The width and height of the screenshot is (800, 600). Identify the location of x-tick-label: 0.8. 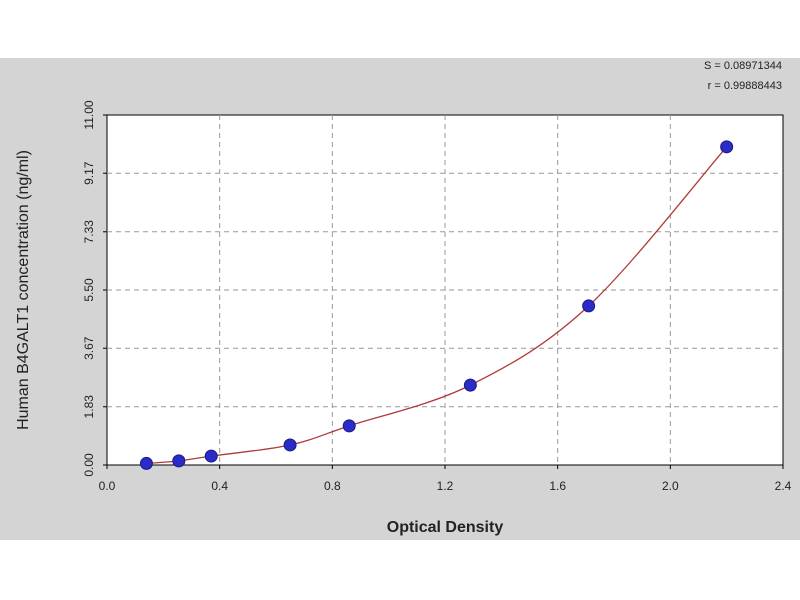
(332, 486).